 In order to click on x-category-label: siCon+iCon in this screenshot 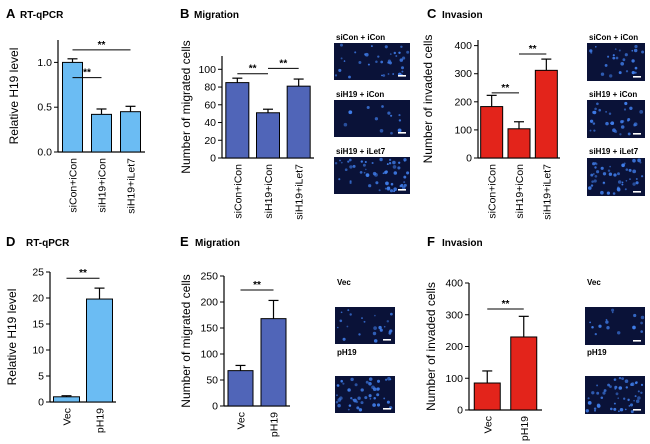, I will do `click(238, 191)`.